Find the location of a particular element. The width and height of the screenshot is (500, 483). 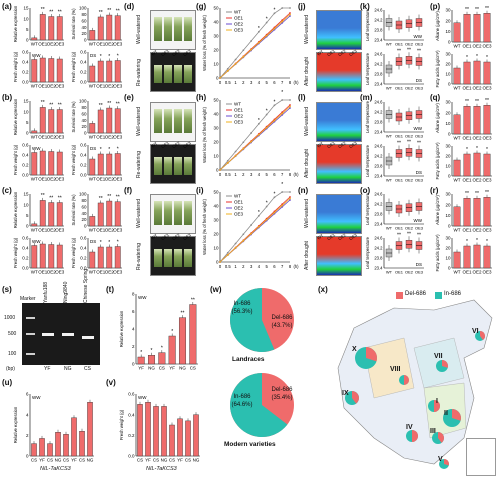

gel-lane-code: YF is located at coordinates (47, 369).